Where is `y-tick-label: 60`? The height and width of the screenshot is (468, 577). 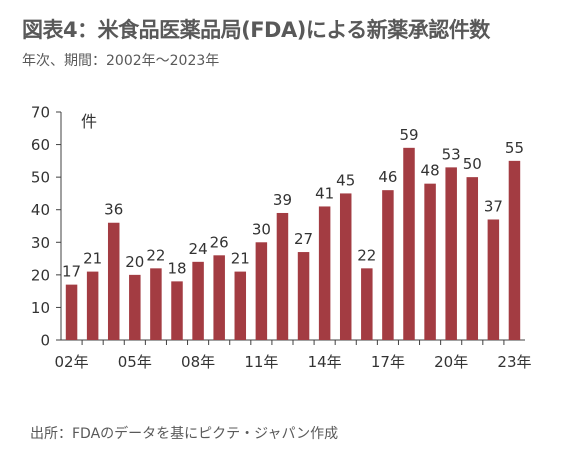
y-tick-label: 60 is located at coordinates (40, 145).